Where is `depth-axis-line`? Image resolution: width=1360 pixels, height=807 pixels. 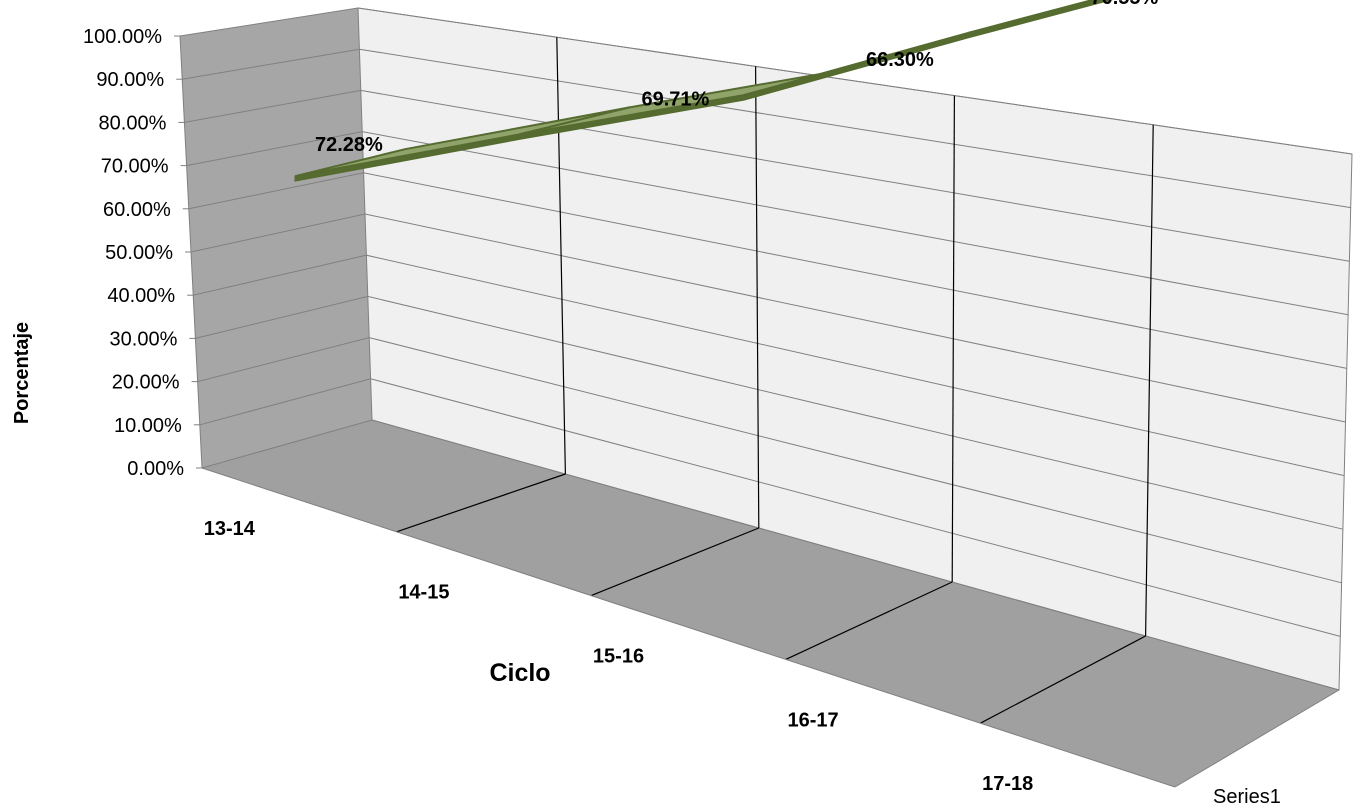 depth-axis-line is located at coordinates (1257, 738).